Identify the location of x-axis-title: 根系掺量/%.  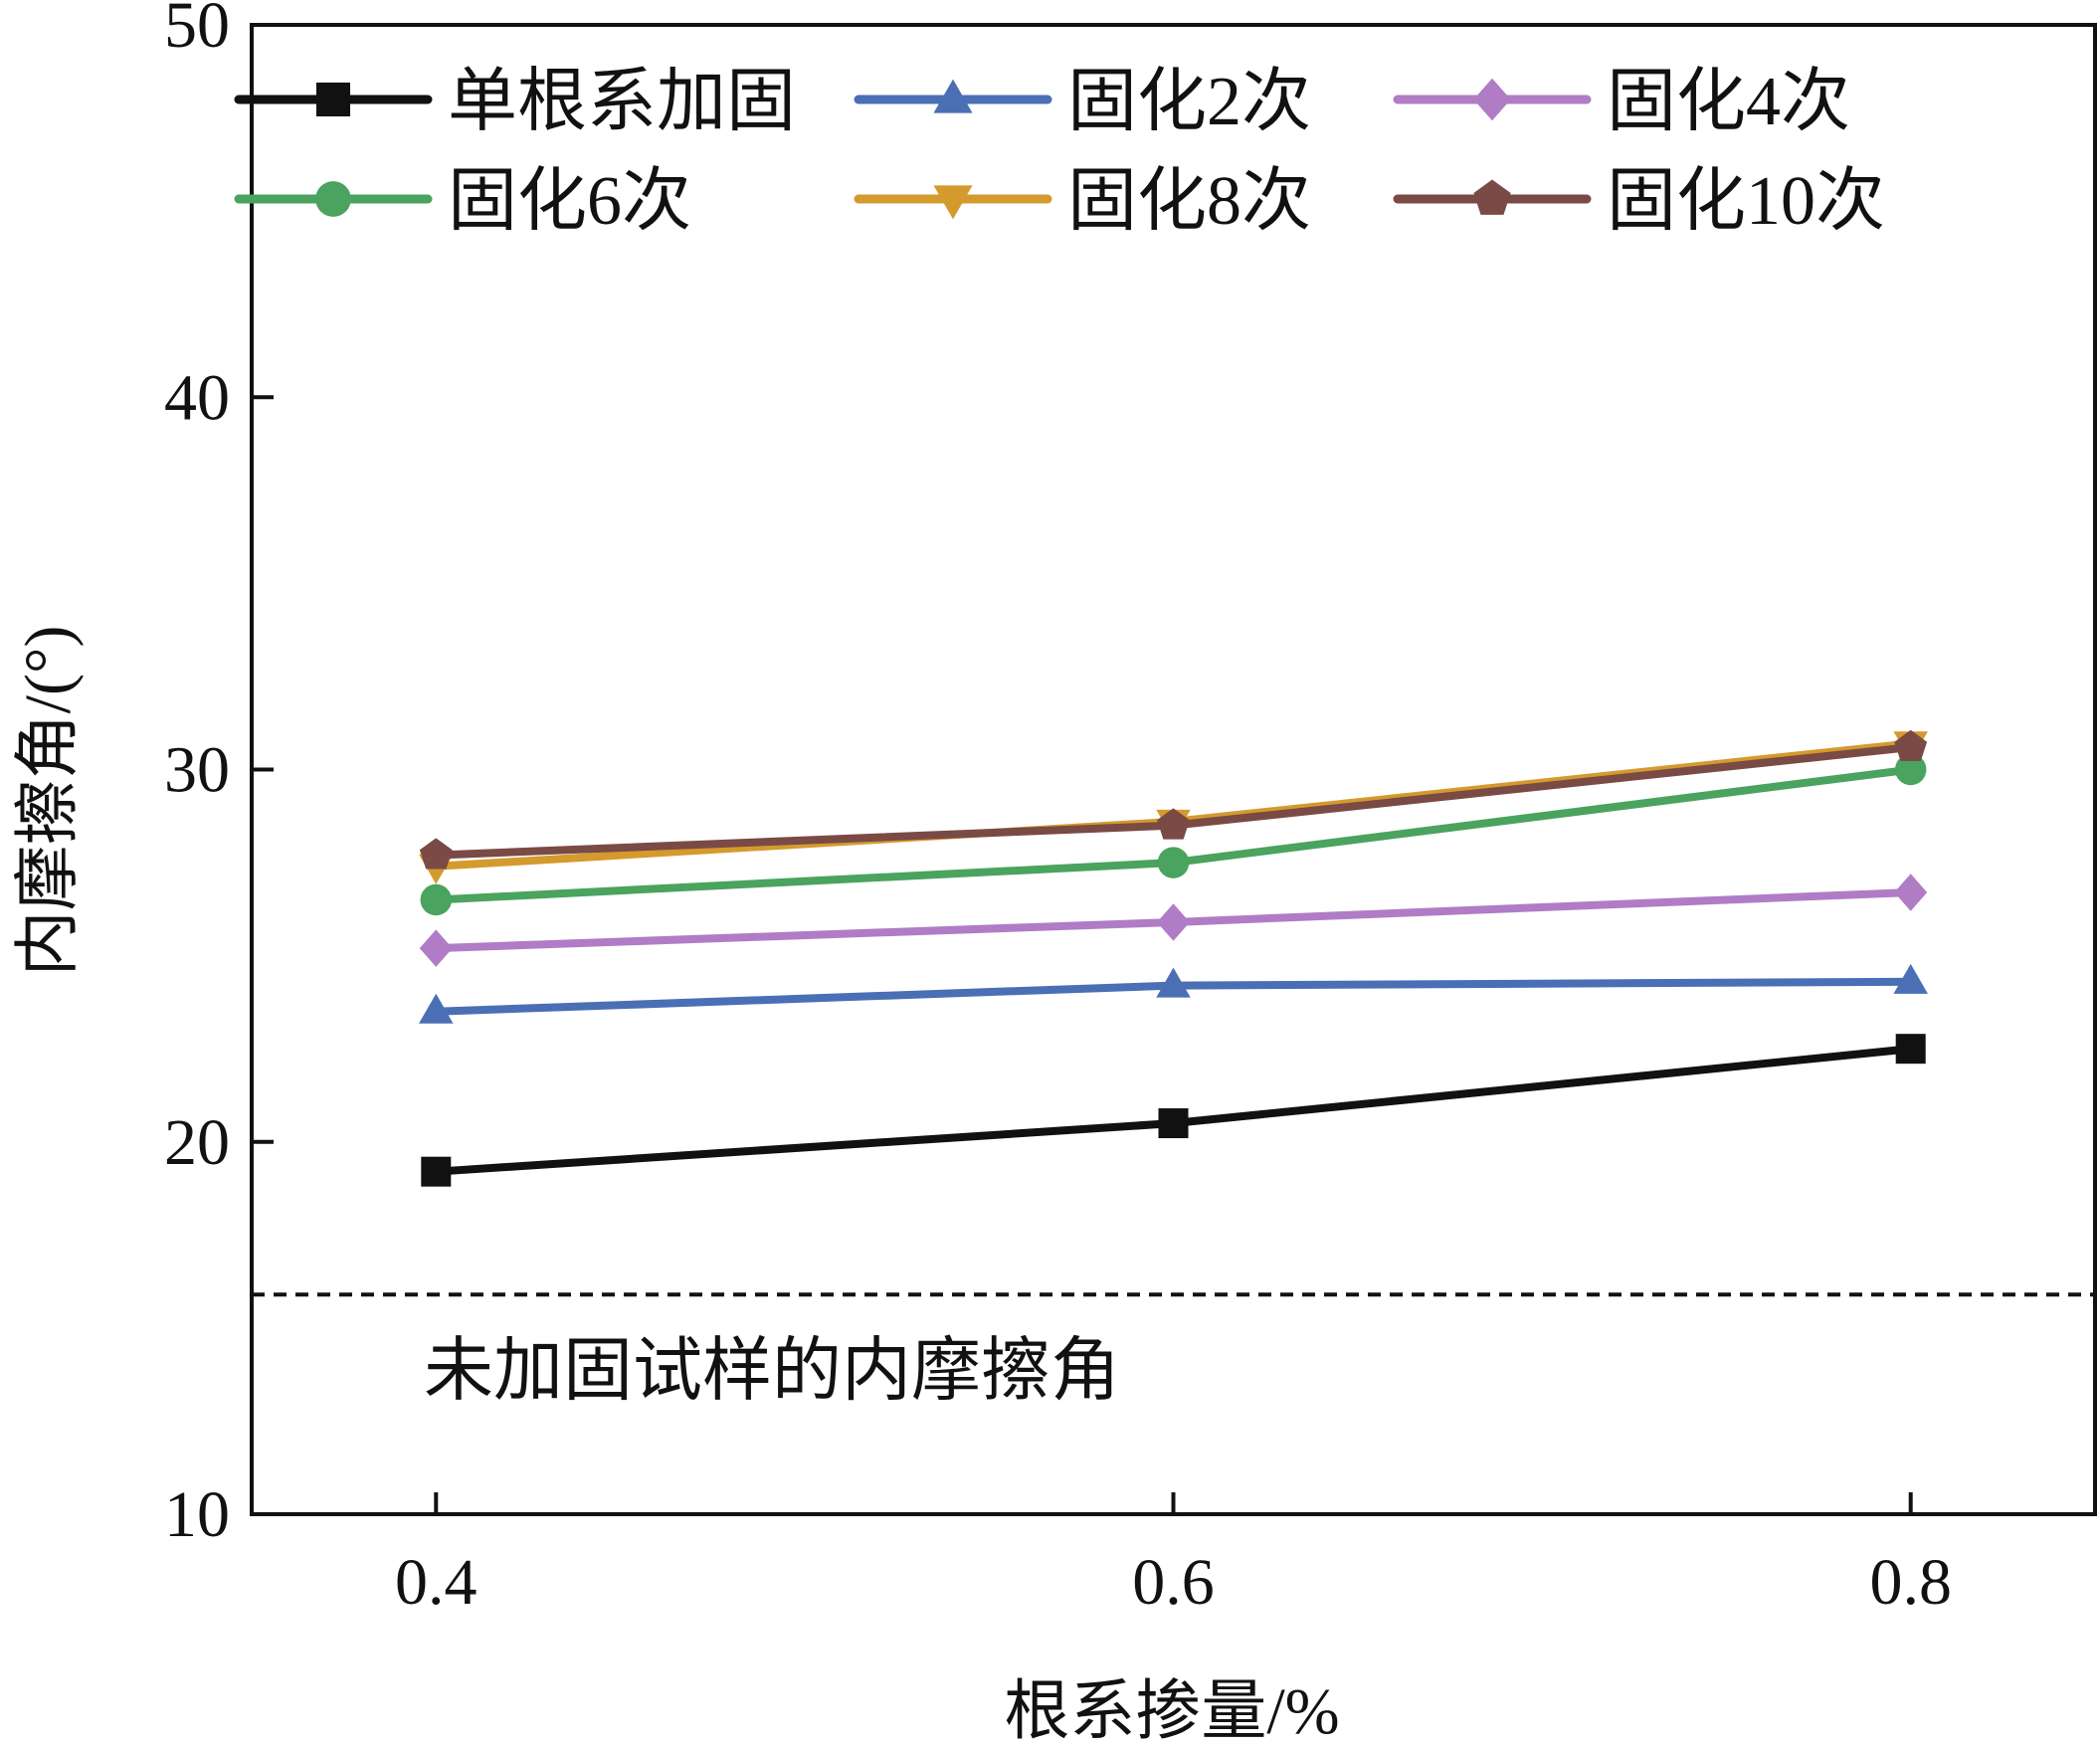
(1171, 1711).